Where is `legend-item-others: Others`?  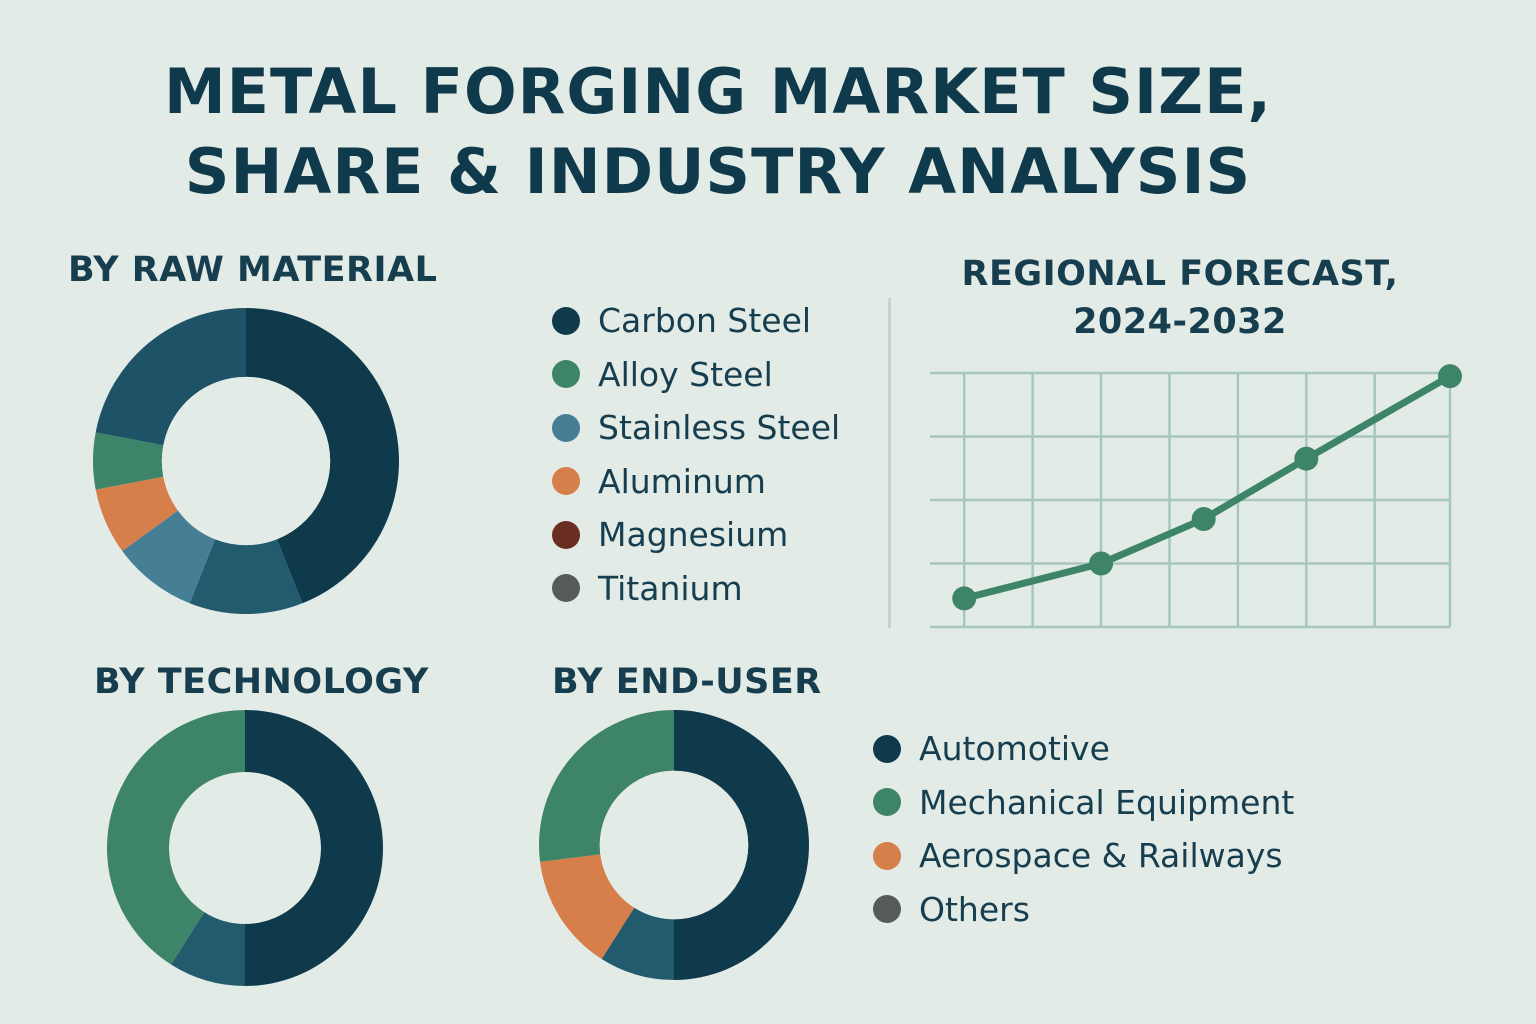 legend-item-others: Others is located at coordinates (1083, 910).